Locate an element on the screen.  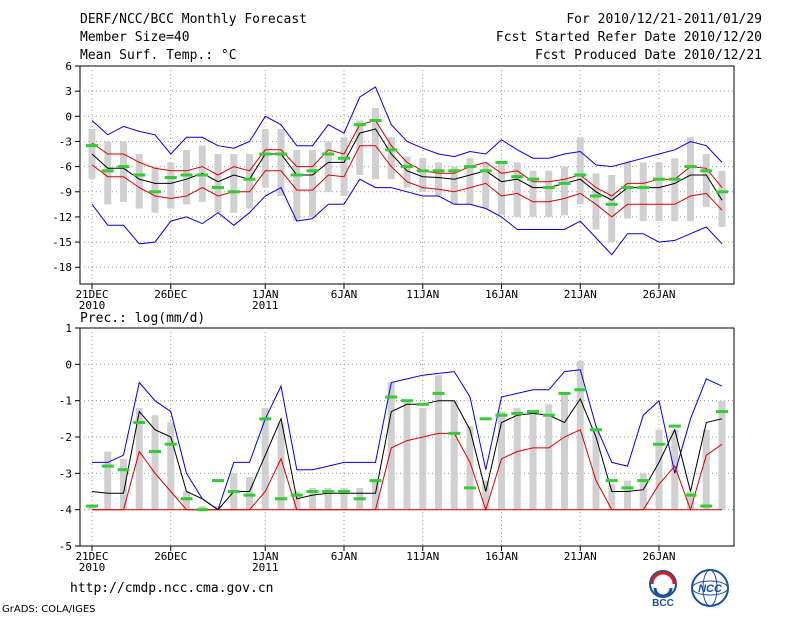
bcc-logo: BCC is located at coordinates (663, 589).